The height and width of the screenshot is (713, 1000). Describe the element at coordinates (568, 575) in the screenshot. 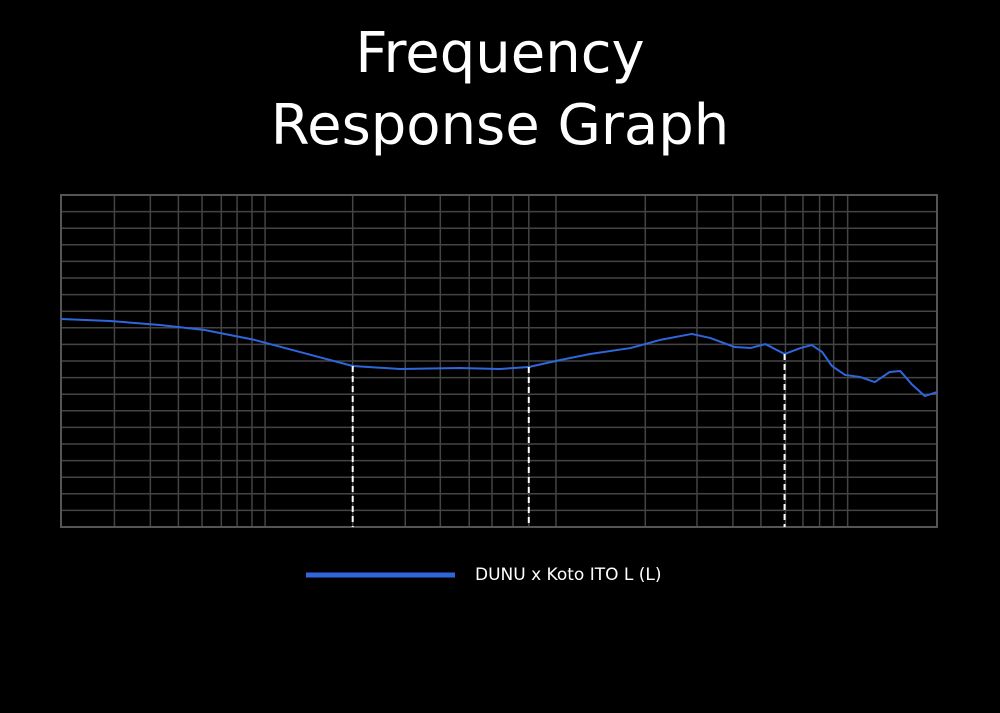

I see `legend-label: DUNU x Koto ITO L (L)` at that location.